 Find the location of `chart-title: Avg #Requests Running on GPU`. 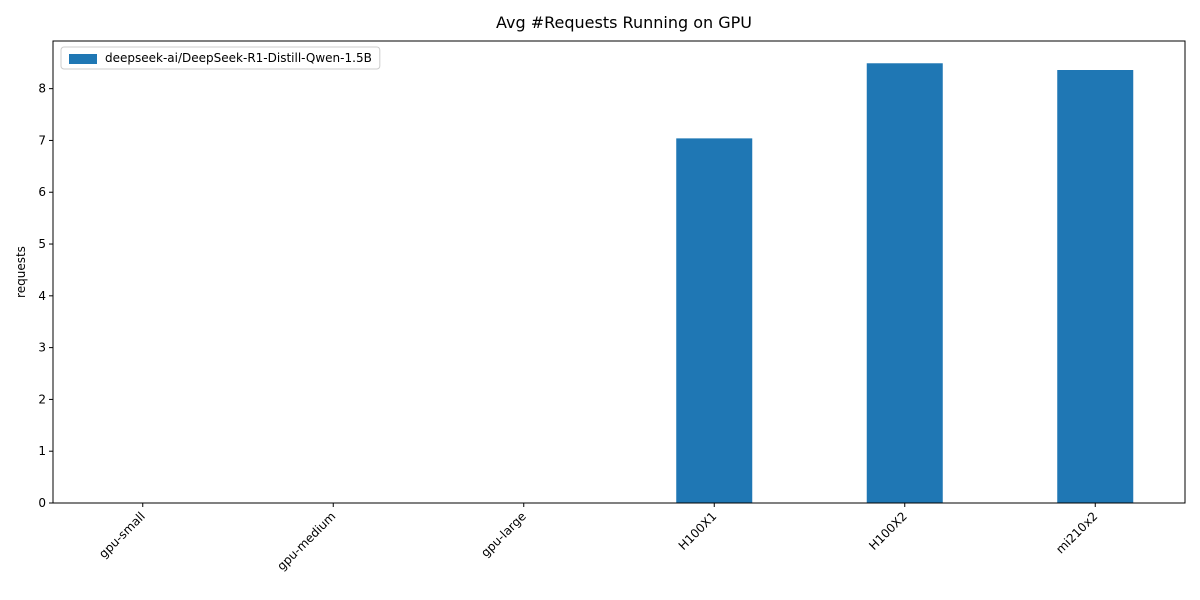

chart-title: Avg #Requests Running on GPU is located at coordinates (624, 22).